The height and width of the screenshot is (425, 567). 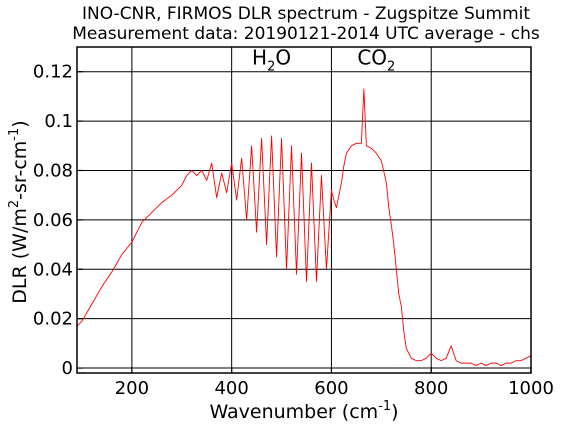 I want to click on h2o-band-label: H2O, so click(x=271, y=59).